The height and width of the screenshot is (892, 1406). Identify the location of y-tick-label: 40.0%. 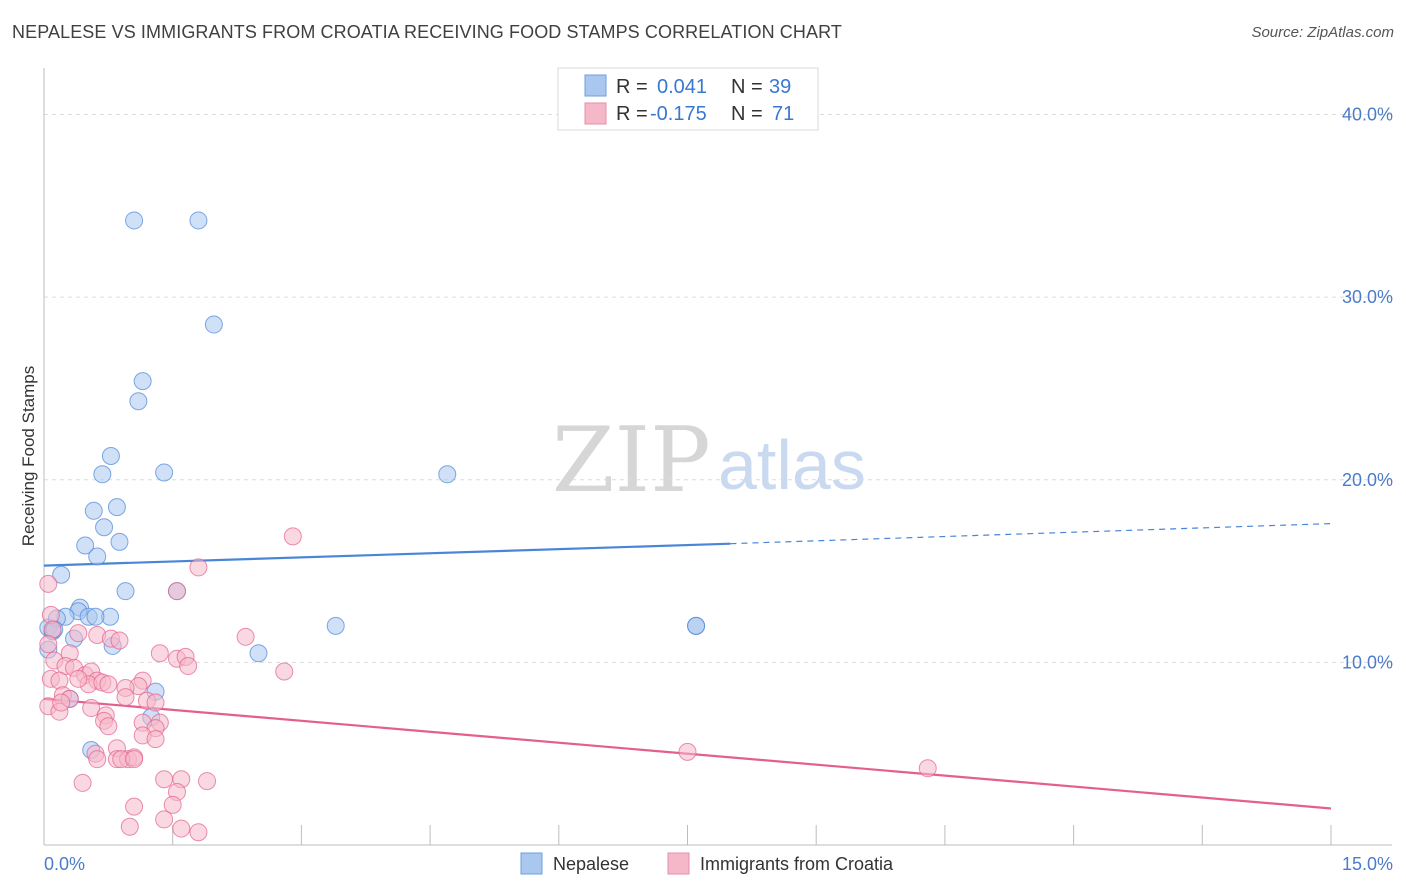
(1367, 115).